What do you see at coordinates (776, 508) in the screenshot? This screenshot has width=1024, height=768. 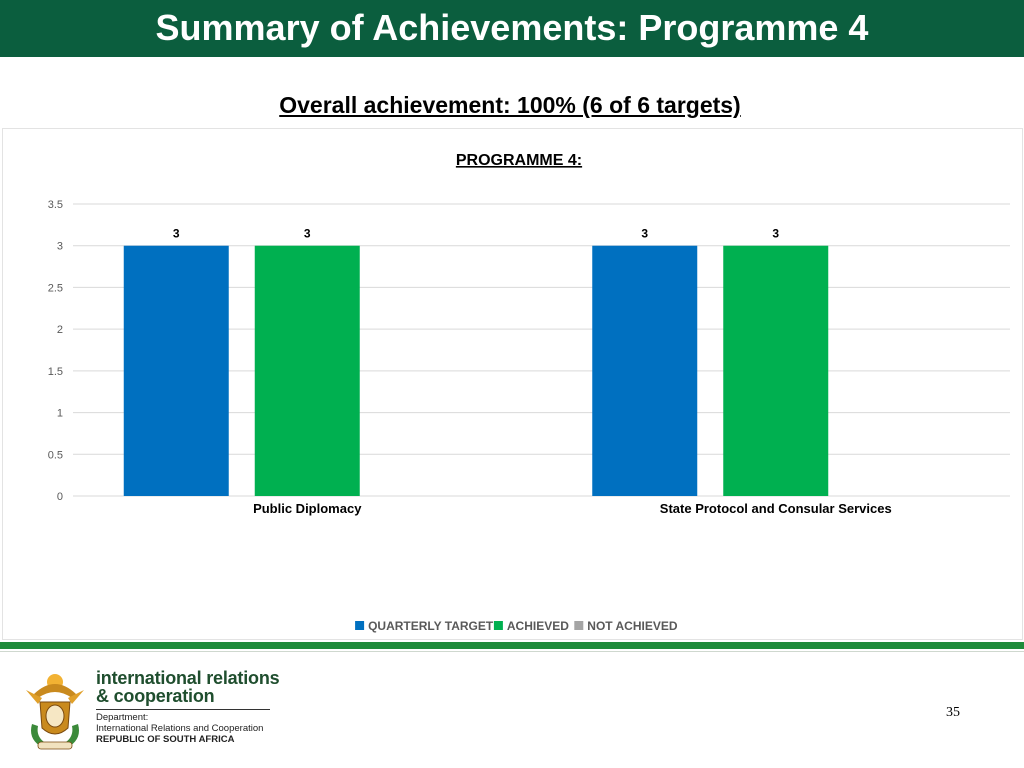 I see `category-label: State Protocol and Consular Services` at bounding box center [776, 508].